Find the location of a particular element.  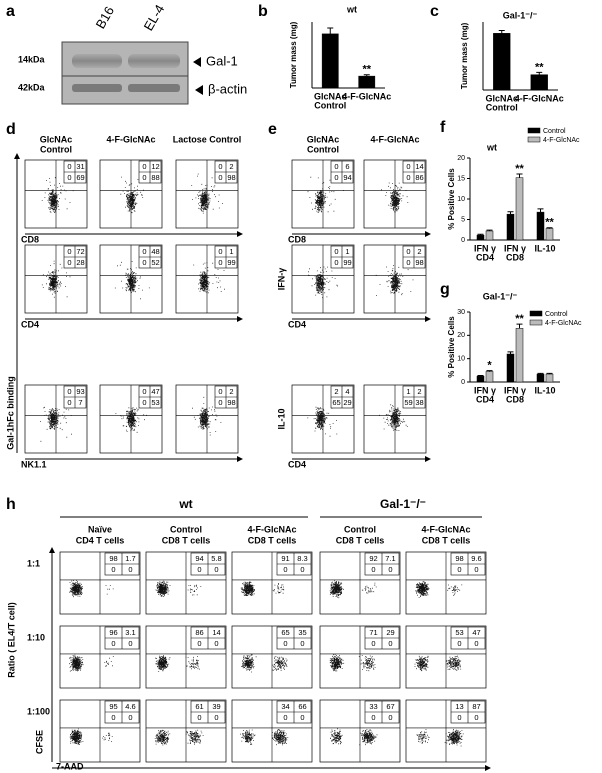

y-axis-label: Tumor mass (mg) is located at coordinates (464, 55).